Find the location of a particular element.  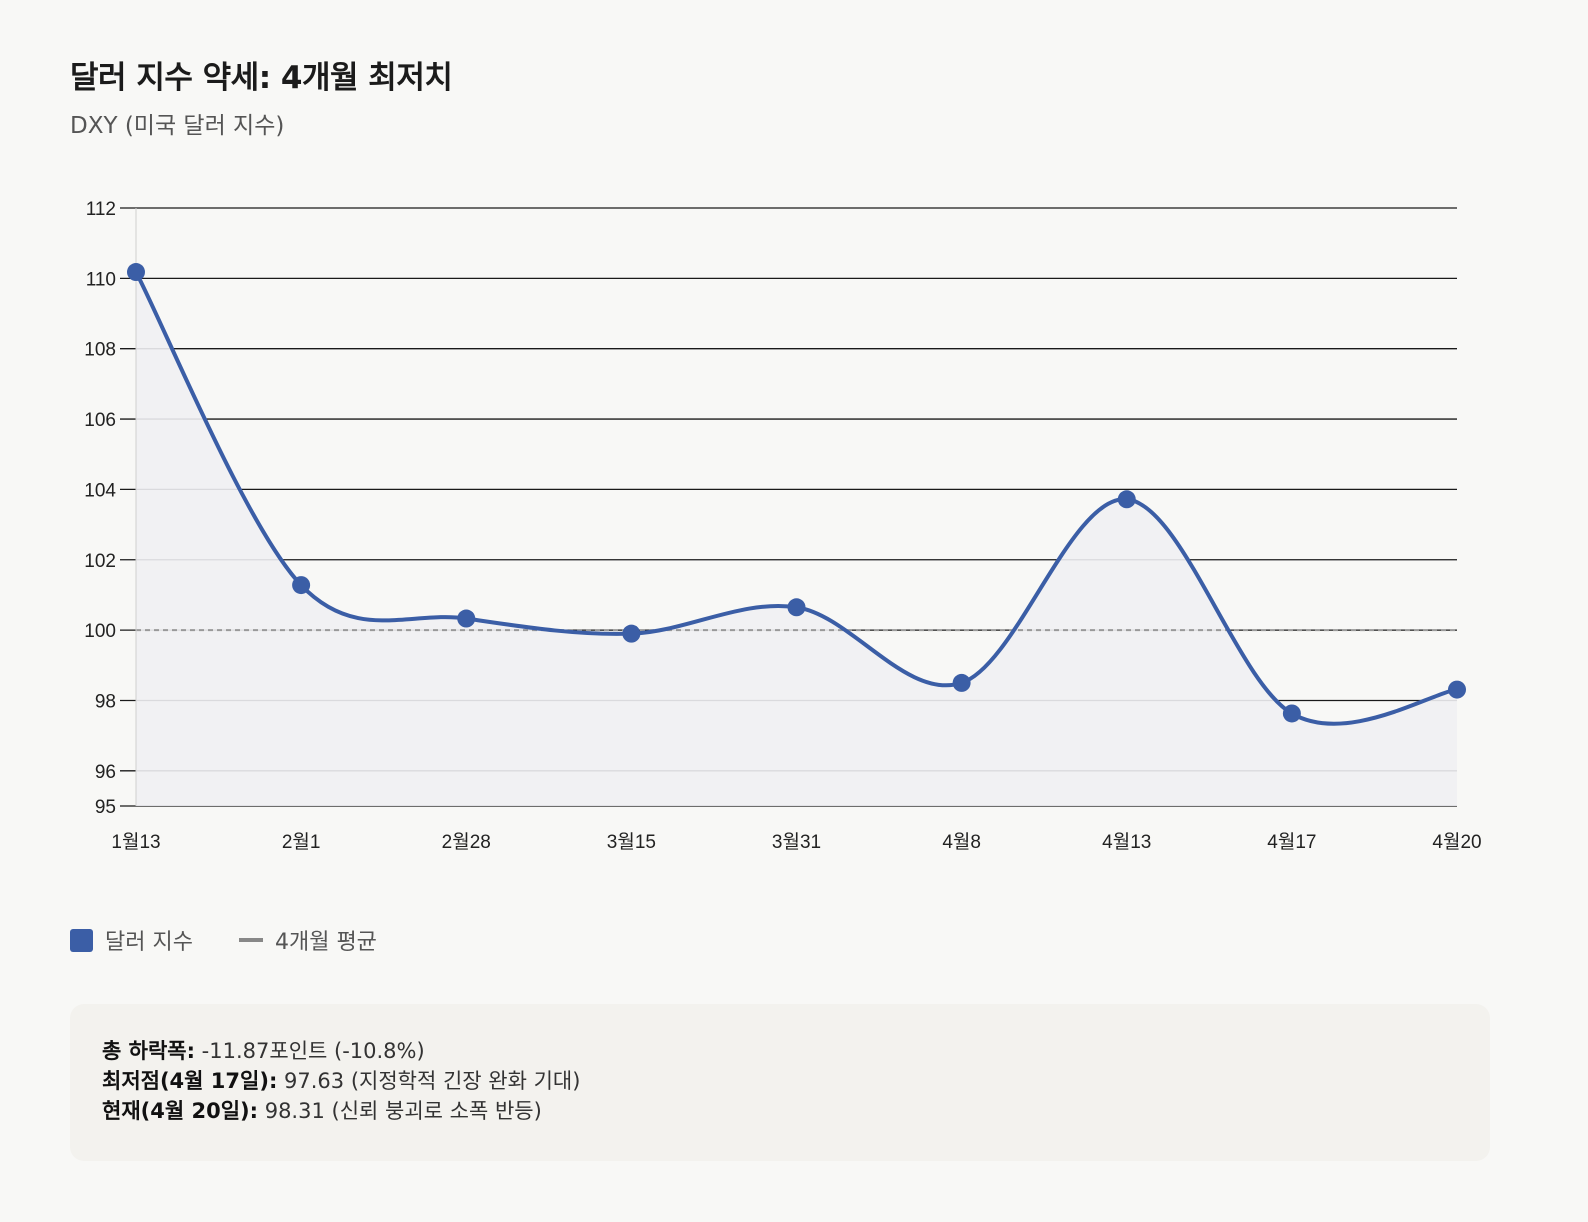

note-line-low: 최저점(4월 17일): 97.63 (지정학적 긴장 완화 기대) is located at coordinates (780, 1081).